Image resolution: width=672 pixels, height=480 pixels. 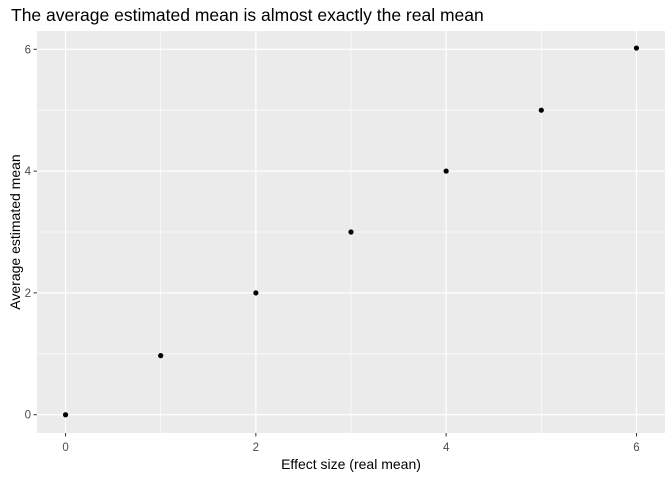 What do you see at coordinates (28, 294) in the screenshot?
I see `y-tick-label: 2` at bounding box center [28, 294].